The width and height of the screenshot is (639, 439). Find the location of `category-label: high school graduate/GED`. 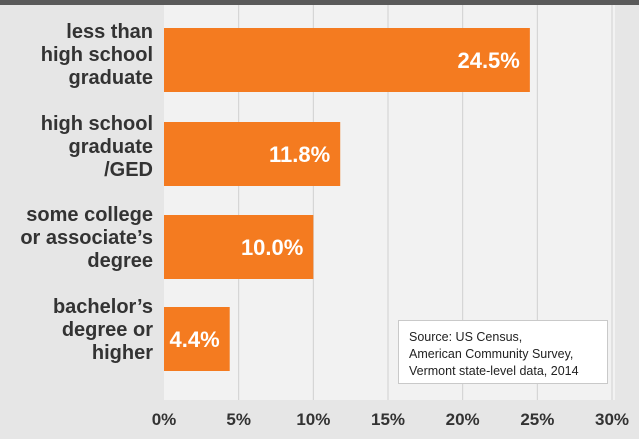

category-label: high school graduate/GED is located at coordinates (76, 147).